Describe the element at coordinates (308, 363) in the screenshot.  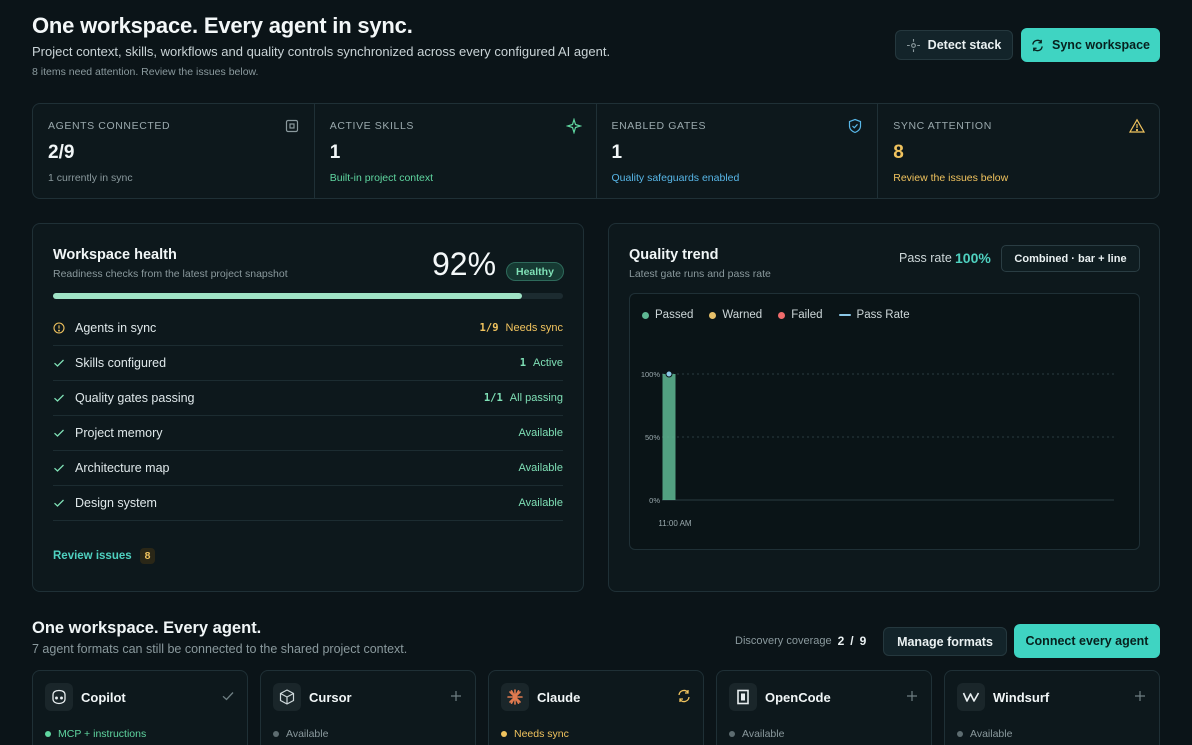
I see `health-row-skills-configured: Skills configured 1 Active` at that location.